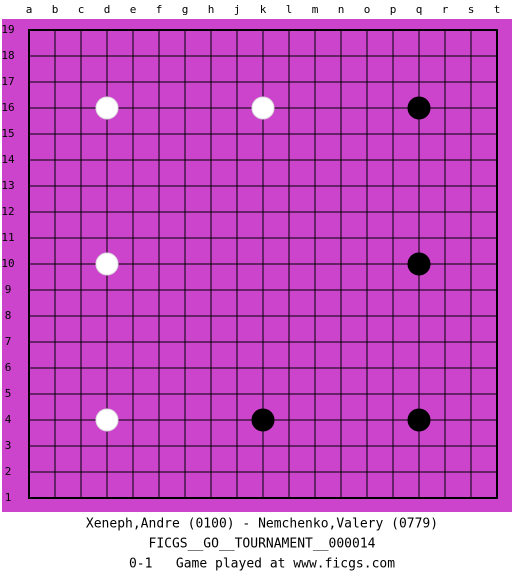 This screenshot has width=525, height=579. I want to click on row-label: 14, so click(8, 159).